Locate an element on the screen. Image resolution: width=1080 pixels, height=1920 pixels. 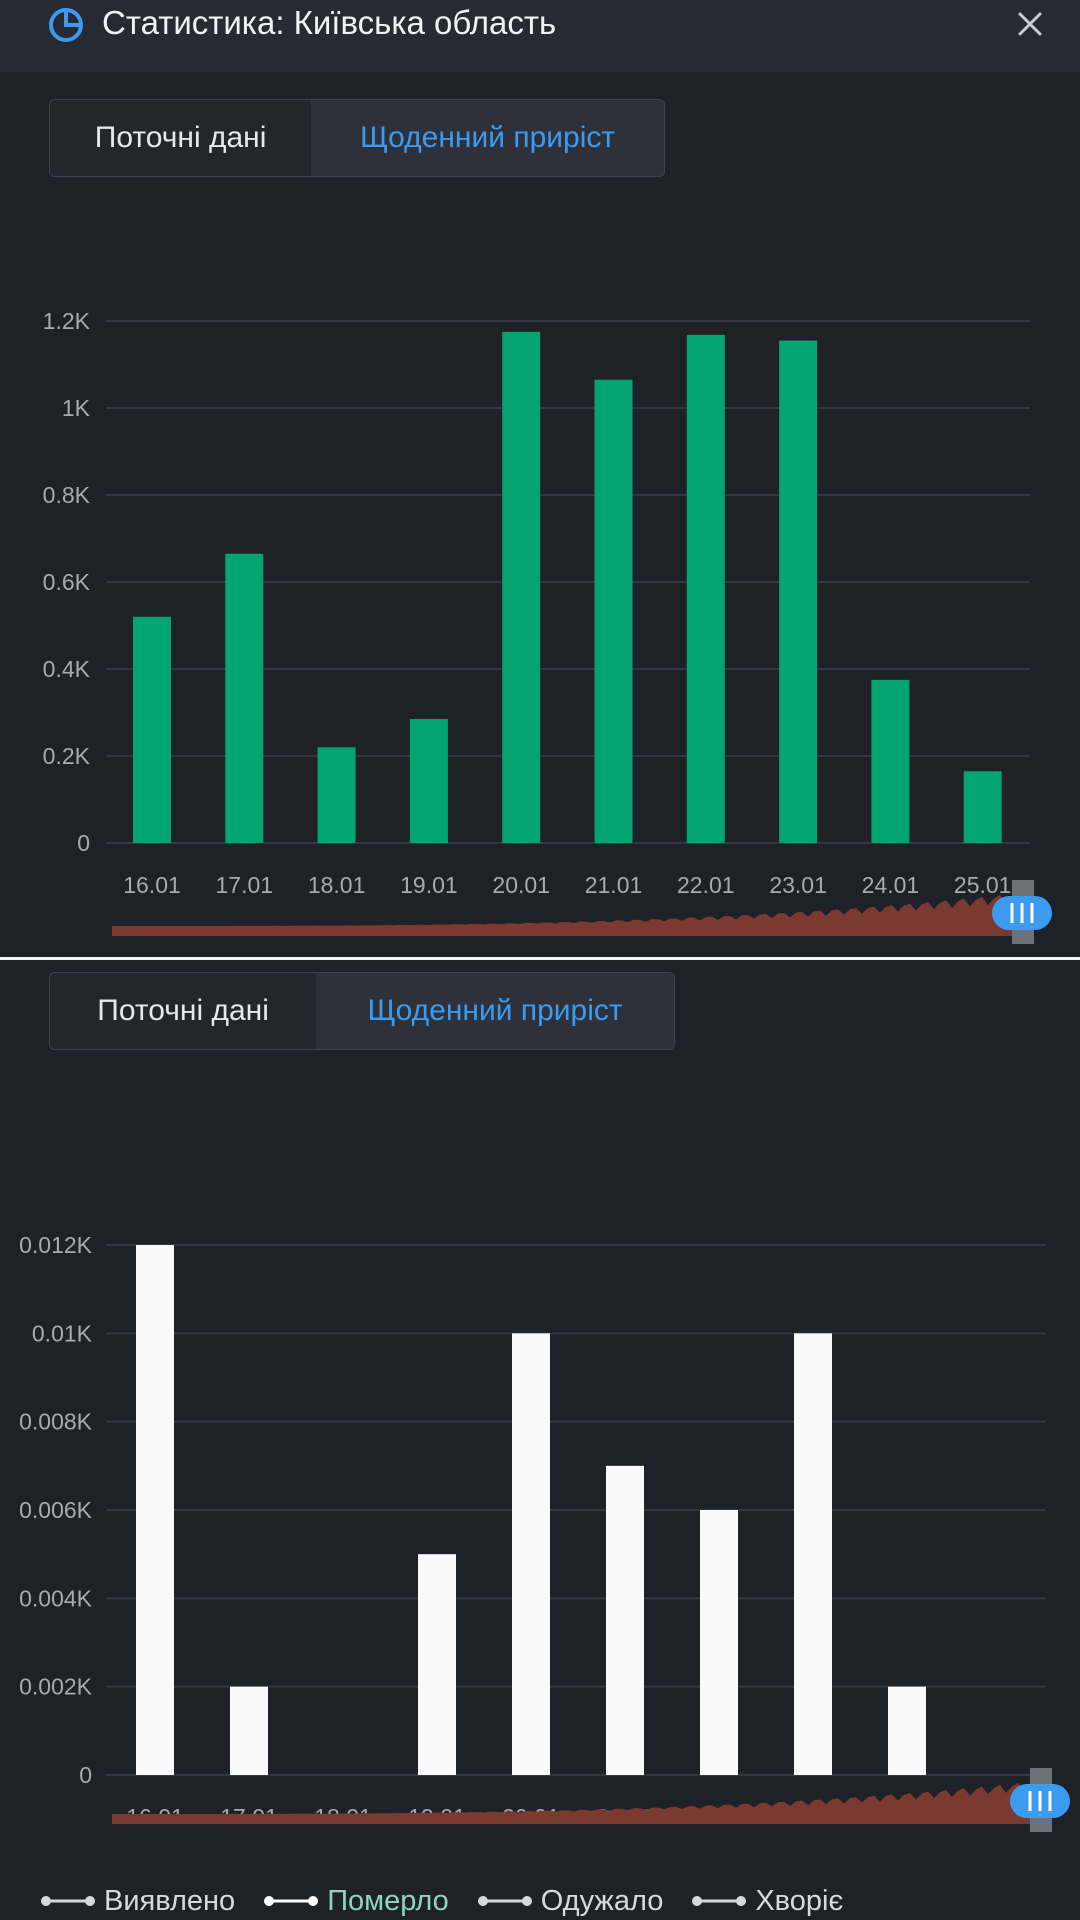
y-tick-label: 0.002K is located at coordinates (56, 1687).